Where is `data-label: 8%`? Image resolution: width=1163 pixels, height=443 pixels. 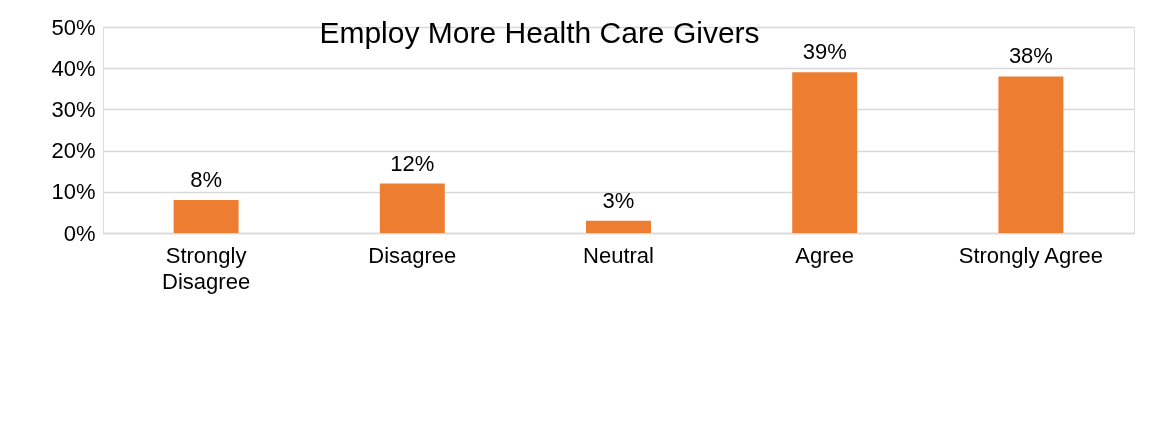
data-label: 8% is located at coordinates (206, 180).